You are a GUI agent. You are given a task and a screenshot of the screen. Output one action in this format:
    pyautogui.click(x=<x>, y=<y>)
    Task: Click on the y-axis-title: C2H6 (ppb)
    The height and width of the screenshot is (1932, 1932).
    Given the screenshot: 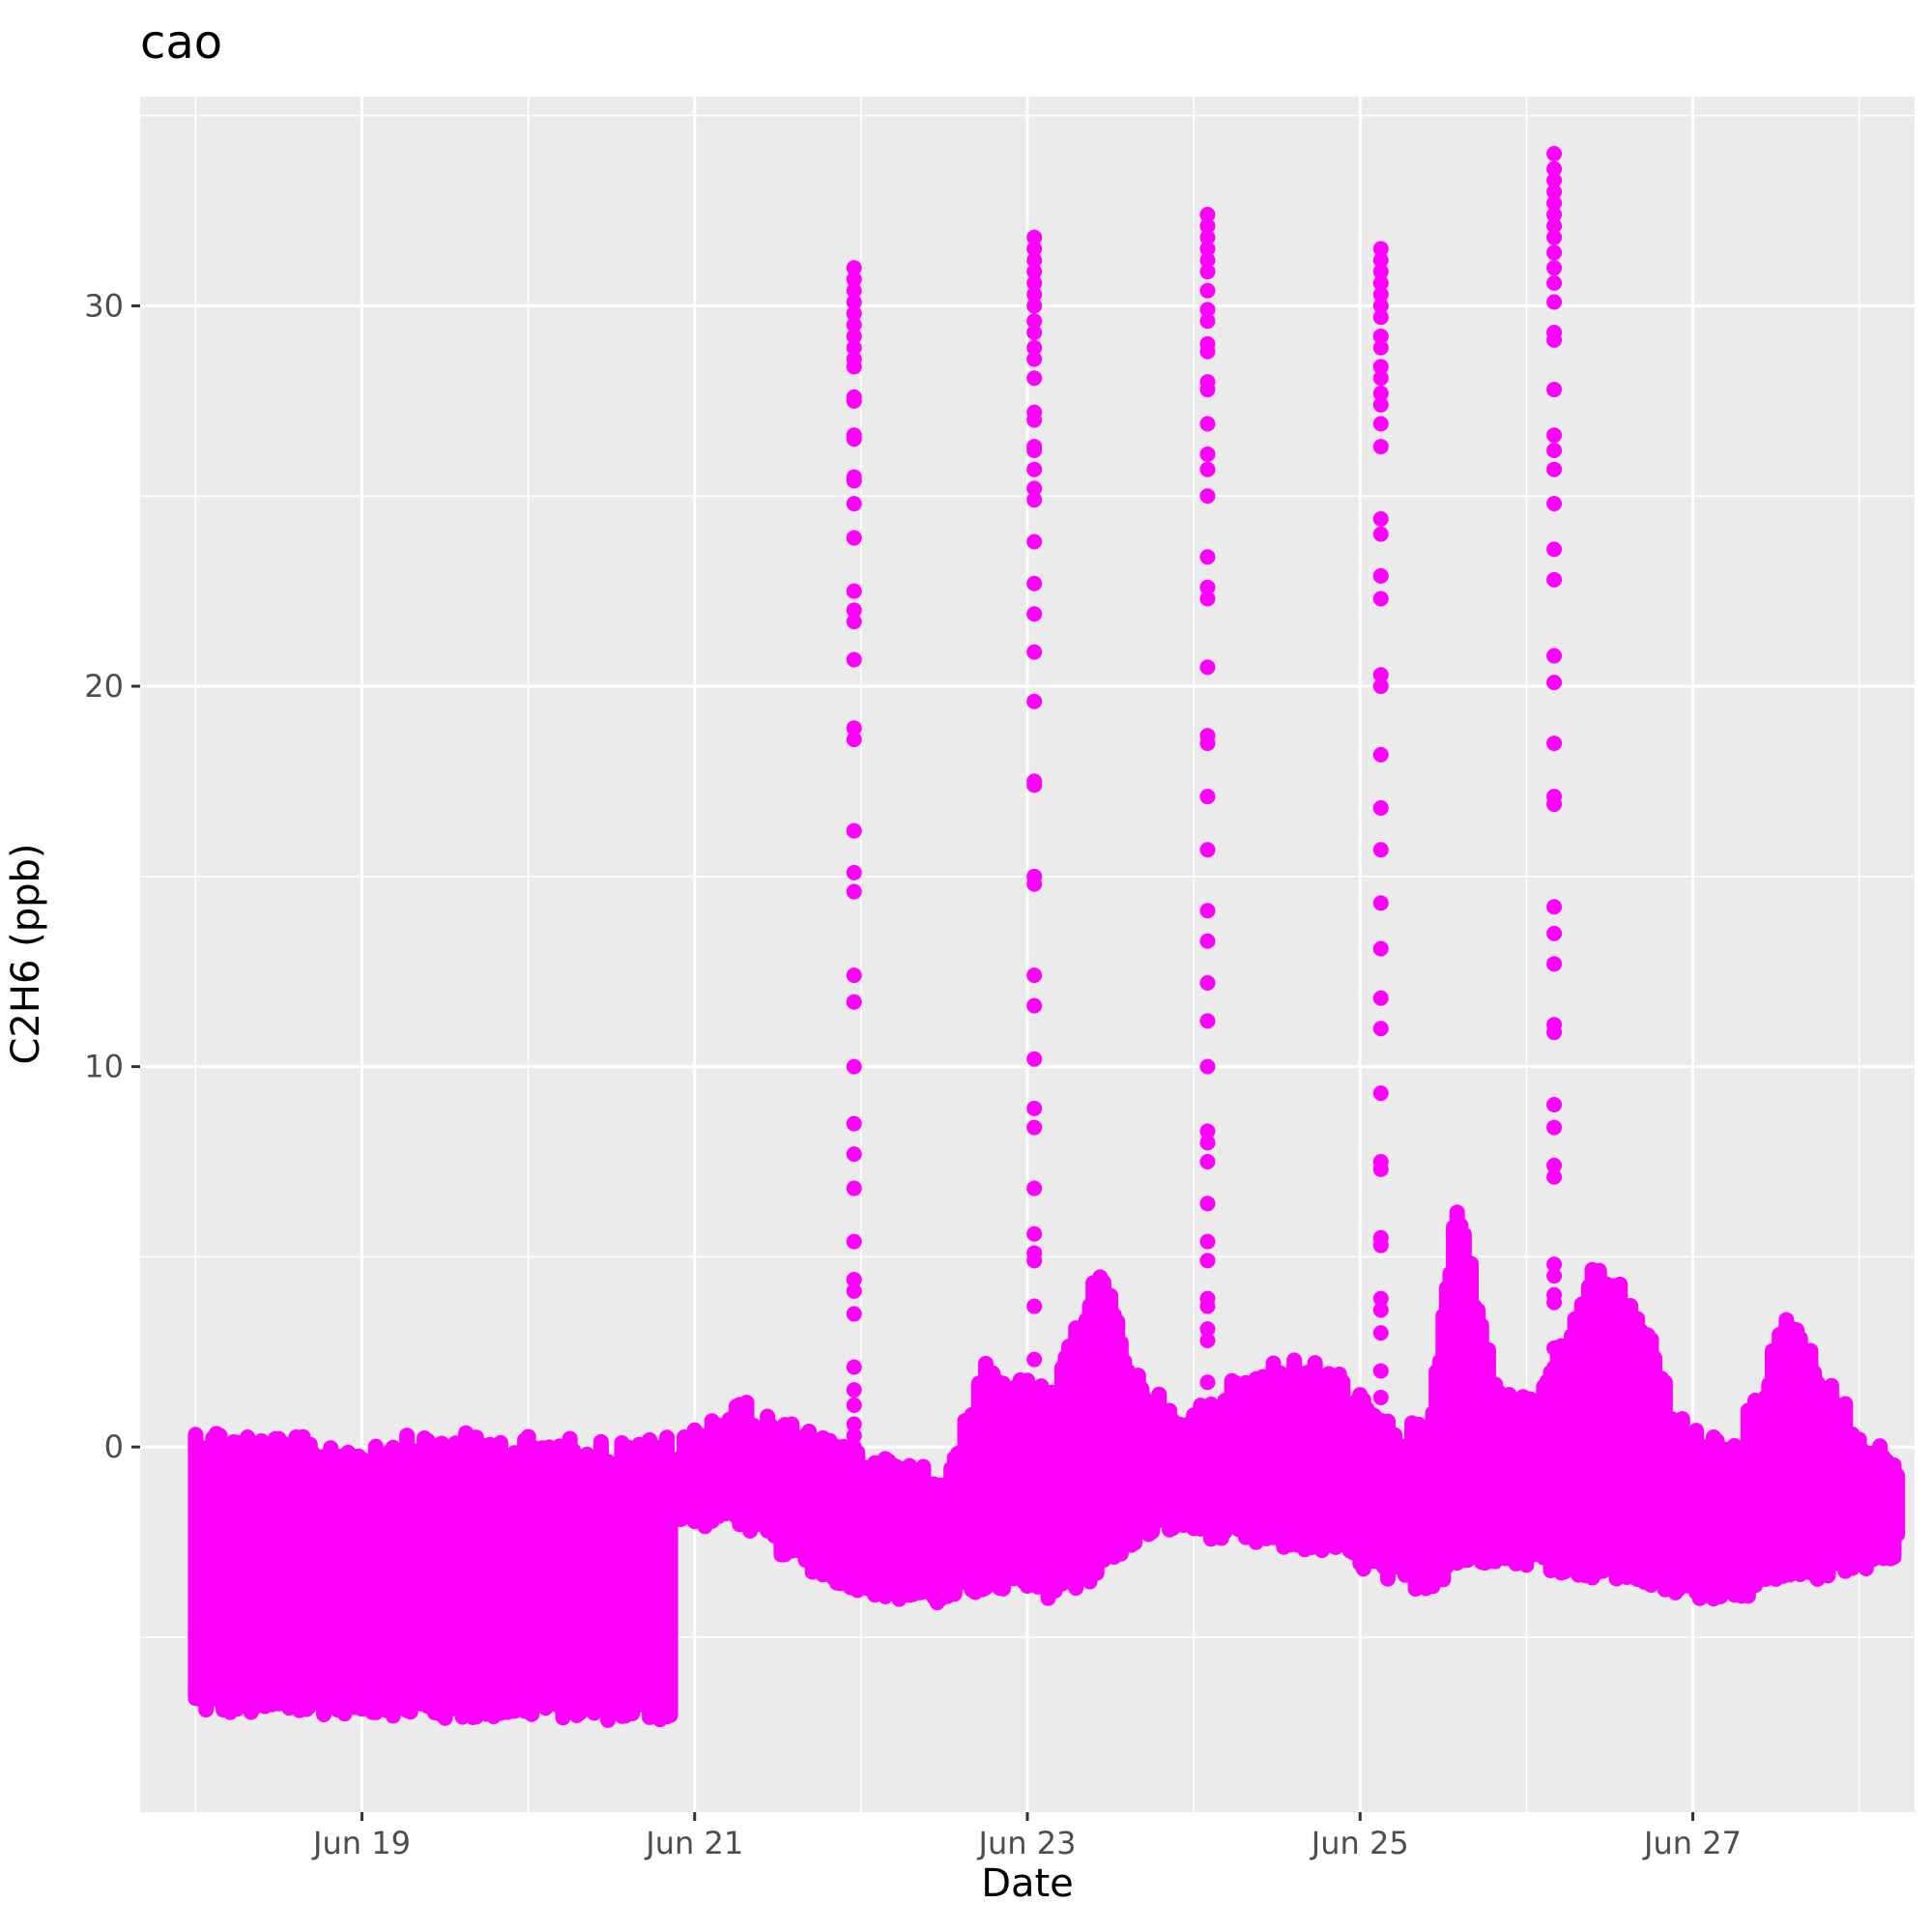 What is the action you would take?
    pyautogui.click(x=26, y=953)
    